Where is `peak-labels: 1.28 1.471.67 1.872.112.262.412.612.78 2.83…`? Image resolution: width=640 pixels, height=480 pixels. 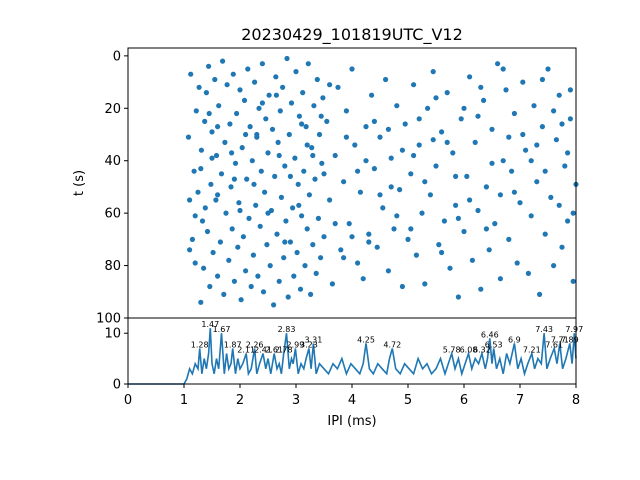 peak-labels: 1.28 1.471.67 1.872.112.262.412.612.78 2.83… is located at coordinates (387, 337).